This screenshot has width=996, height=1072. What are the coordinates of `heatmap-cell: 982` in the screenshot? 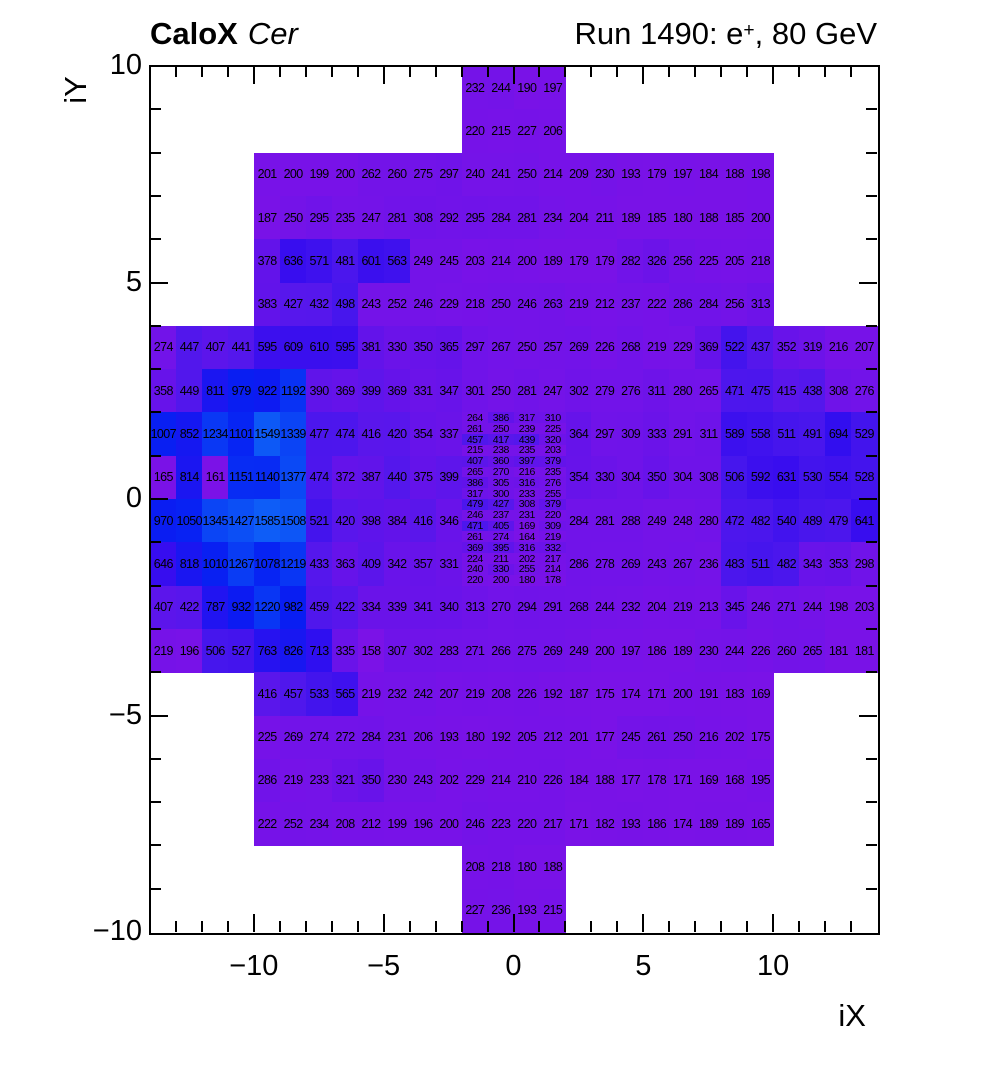 It's located at (293, 607).